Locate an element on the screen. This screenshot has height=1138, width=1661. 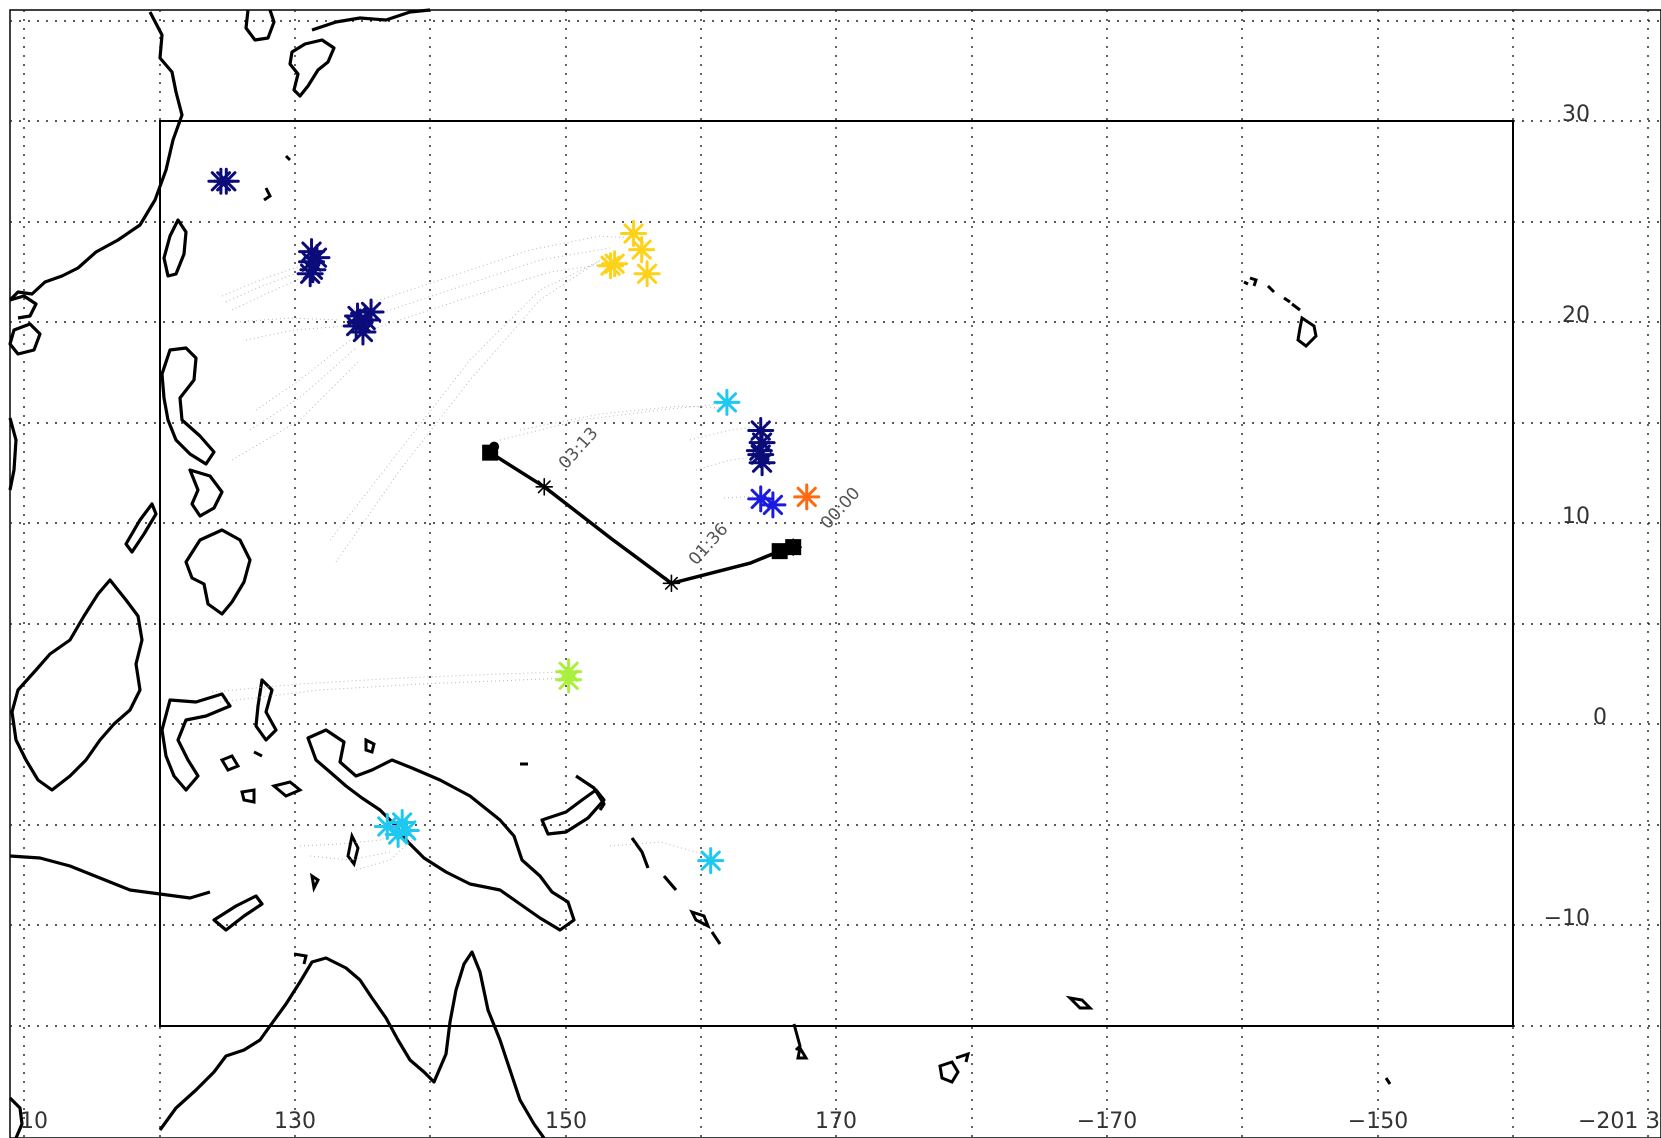
x-tick-label: −170 is located at coordinates (1107, 1121).